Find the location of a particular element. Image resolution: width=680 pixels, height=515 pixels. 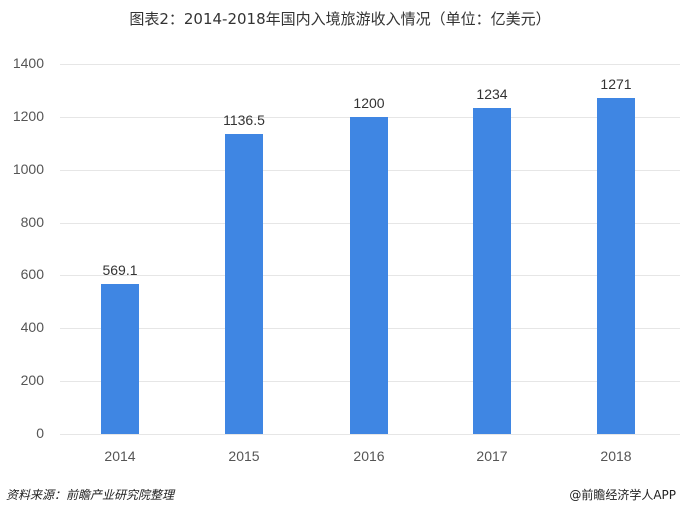

y-tick-label: 400 is located at coordinates (32, 327).